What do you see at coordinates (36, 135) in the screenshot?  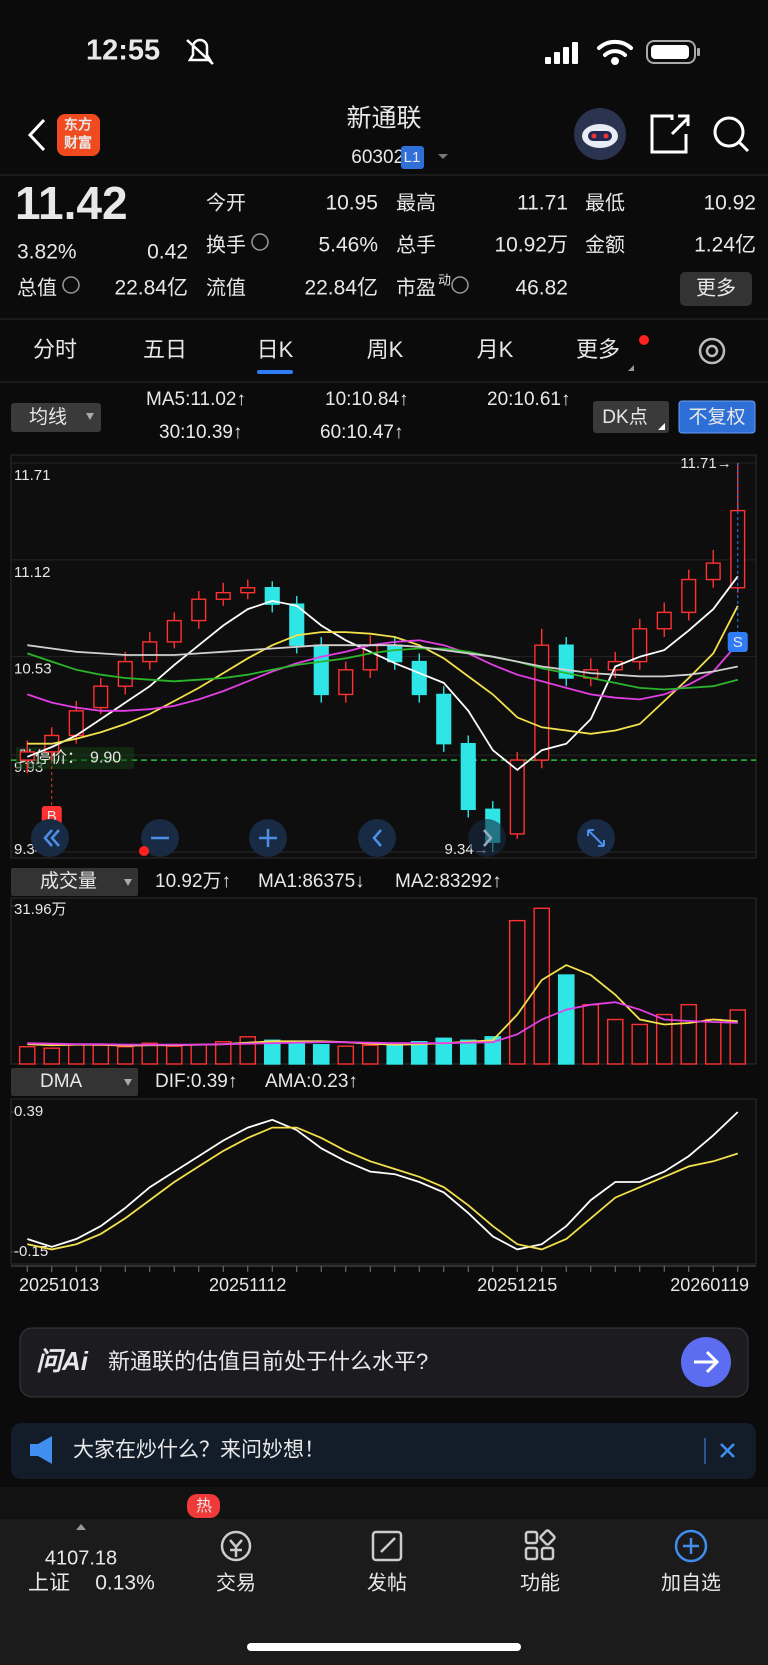 I see `back-button` at bounding box center [36, 135].